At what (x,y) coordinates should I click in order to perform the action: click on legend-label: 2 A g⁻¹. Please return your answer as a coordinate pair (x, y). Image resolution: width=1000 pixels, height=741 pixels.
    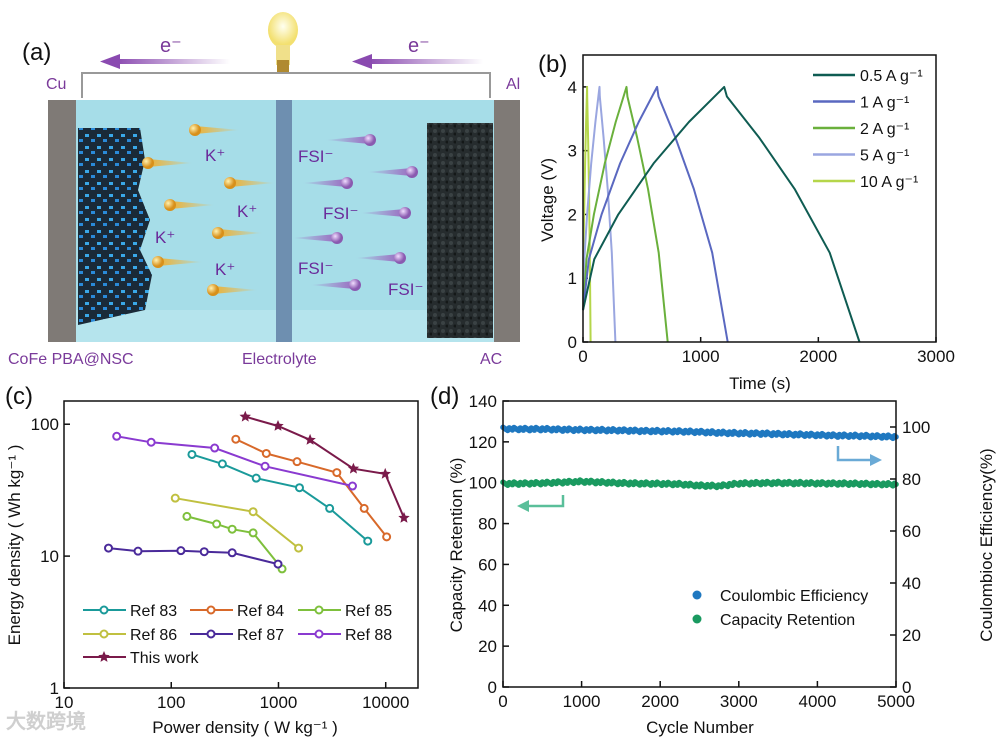
    Looking at the image, I should click on (884, 129).